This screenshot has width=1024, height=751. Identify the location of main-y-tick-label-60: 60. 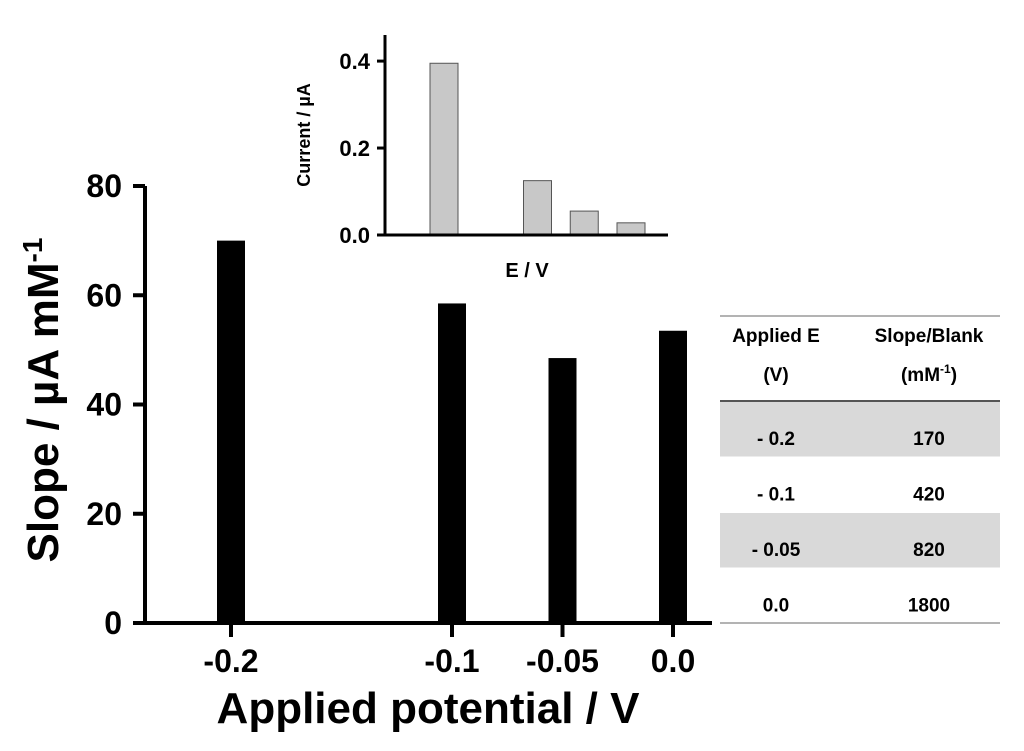
(104, 295).